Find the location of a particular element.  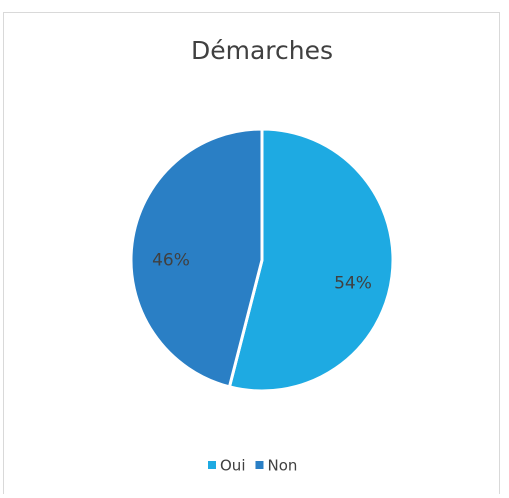

data-label: 54% is located at coordinates (353, 283).